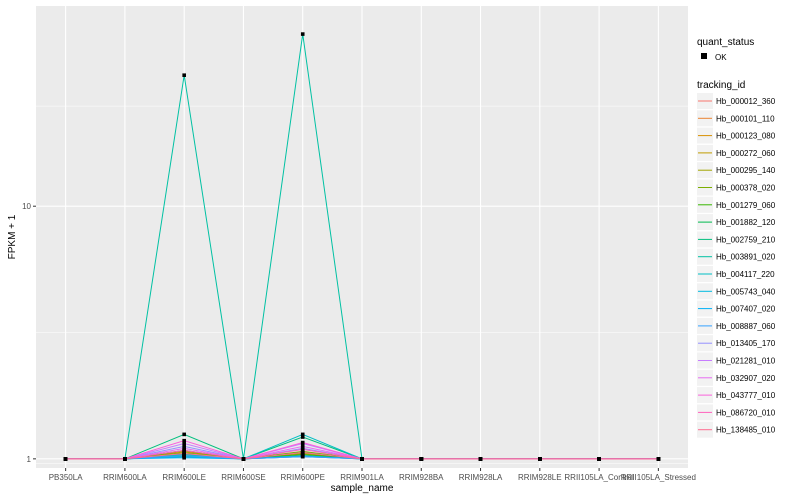  I want to click on legend-item-label: Hb_007407_020, so click(746, 309).